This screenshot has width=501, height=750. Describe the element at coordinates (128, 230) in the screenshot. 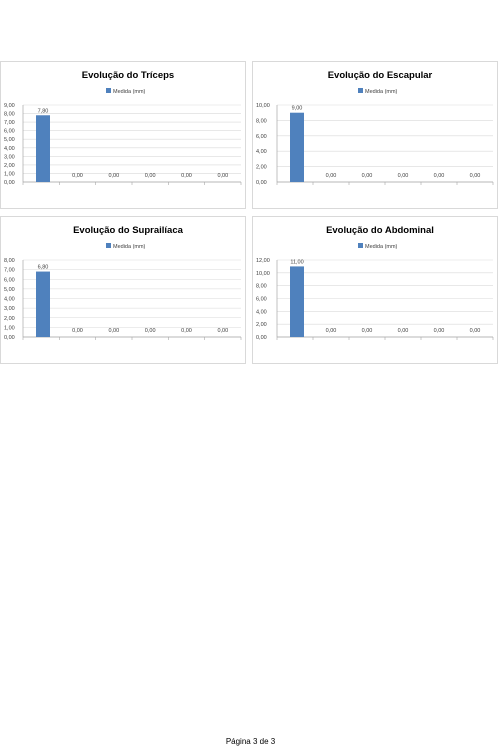

I see `chart-title: Evolução do Suprailíaca` at that location.